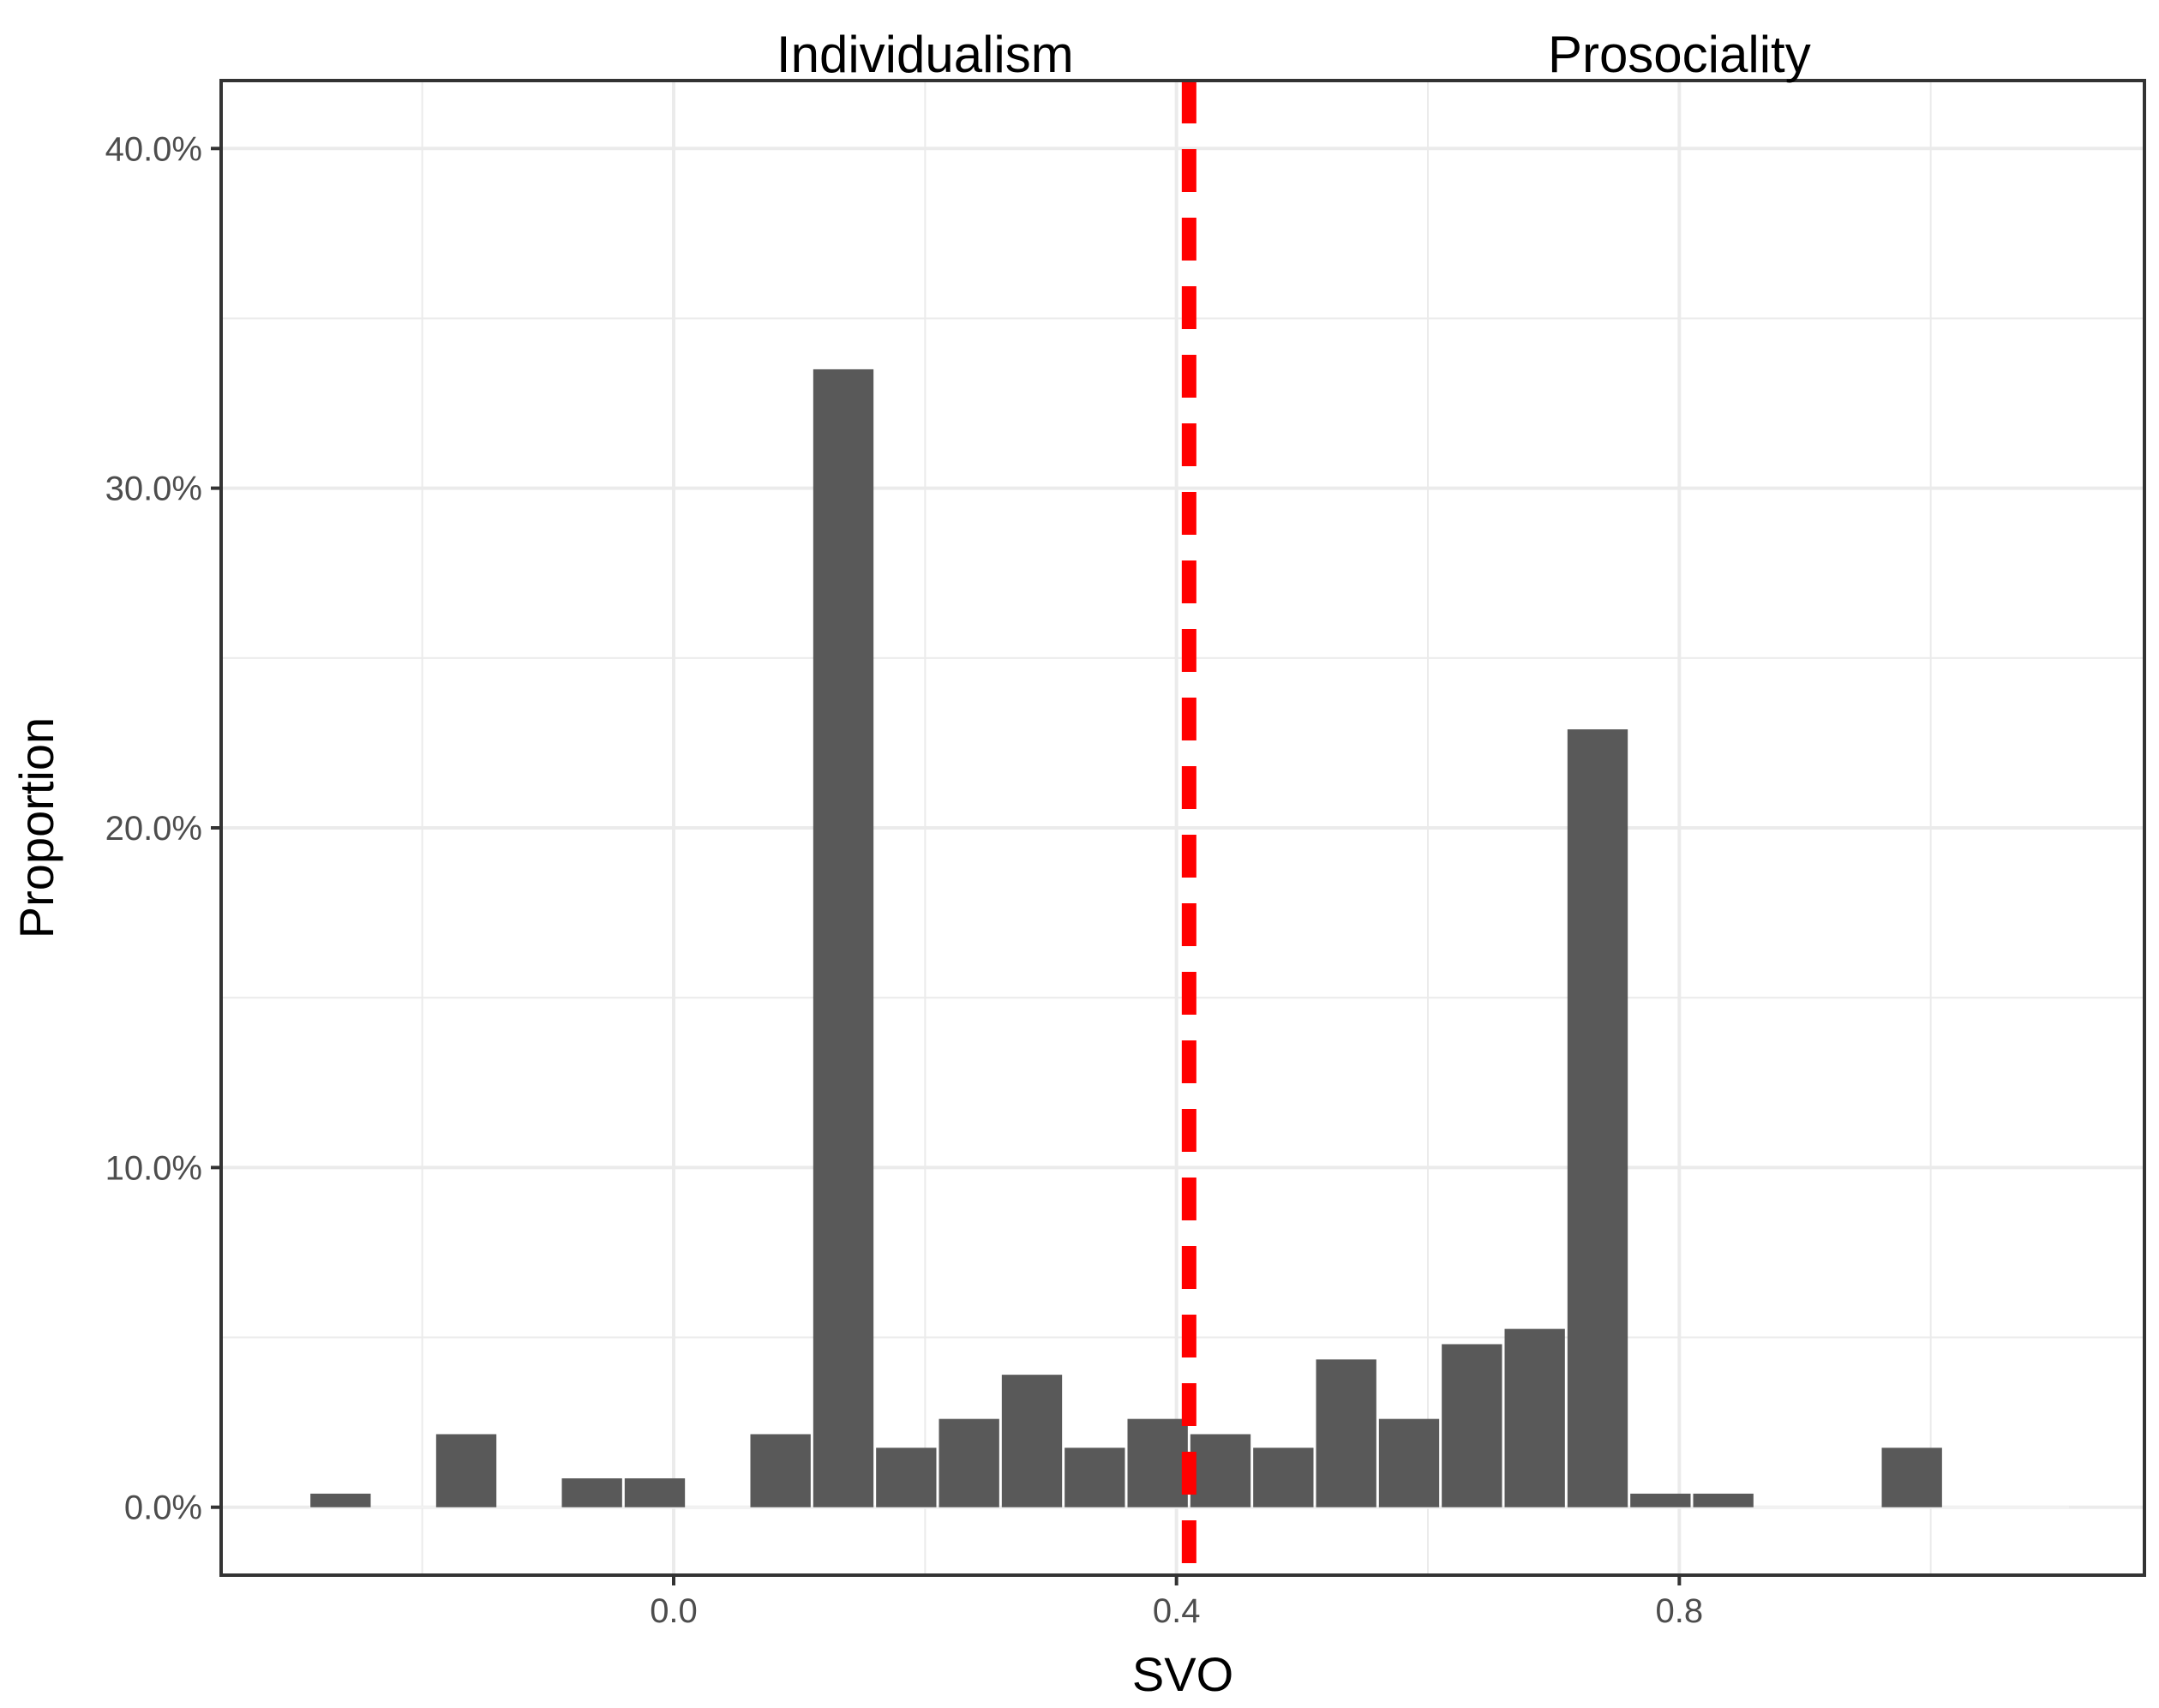 The image size is (2159, 1708). I want to click on x-tick-label: 0.4, so click(1177, 1611).